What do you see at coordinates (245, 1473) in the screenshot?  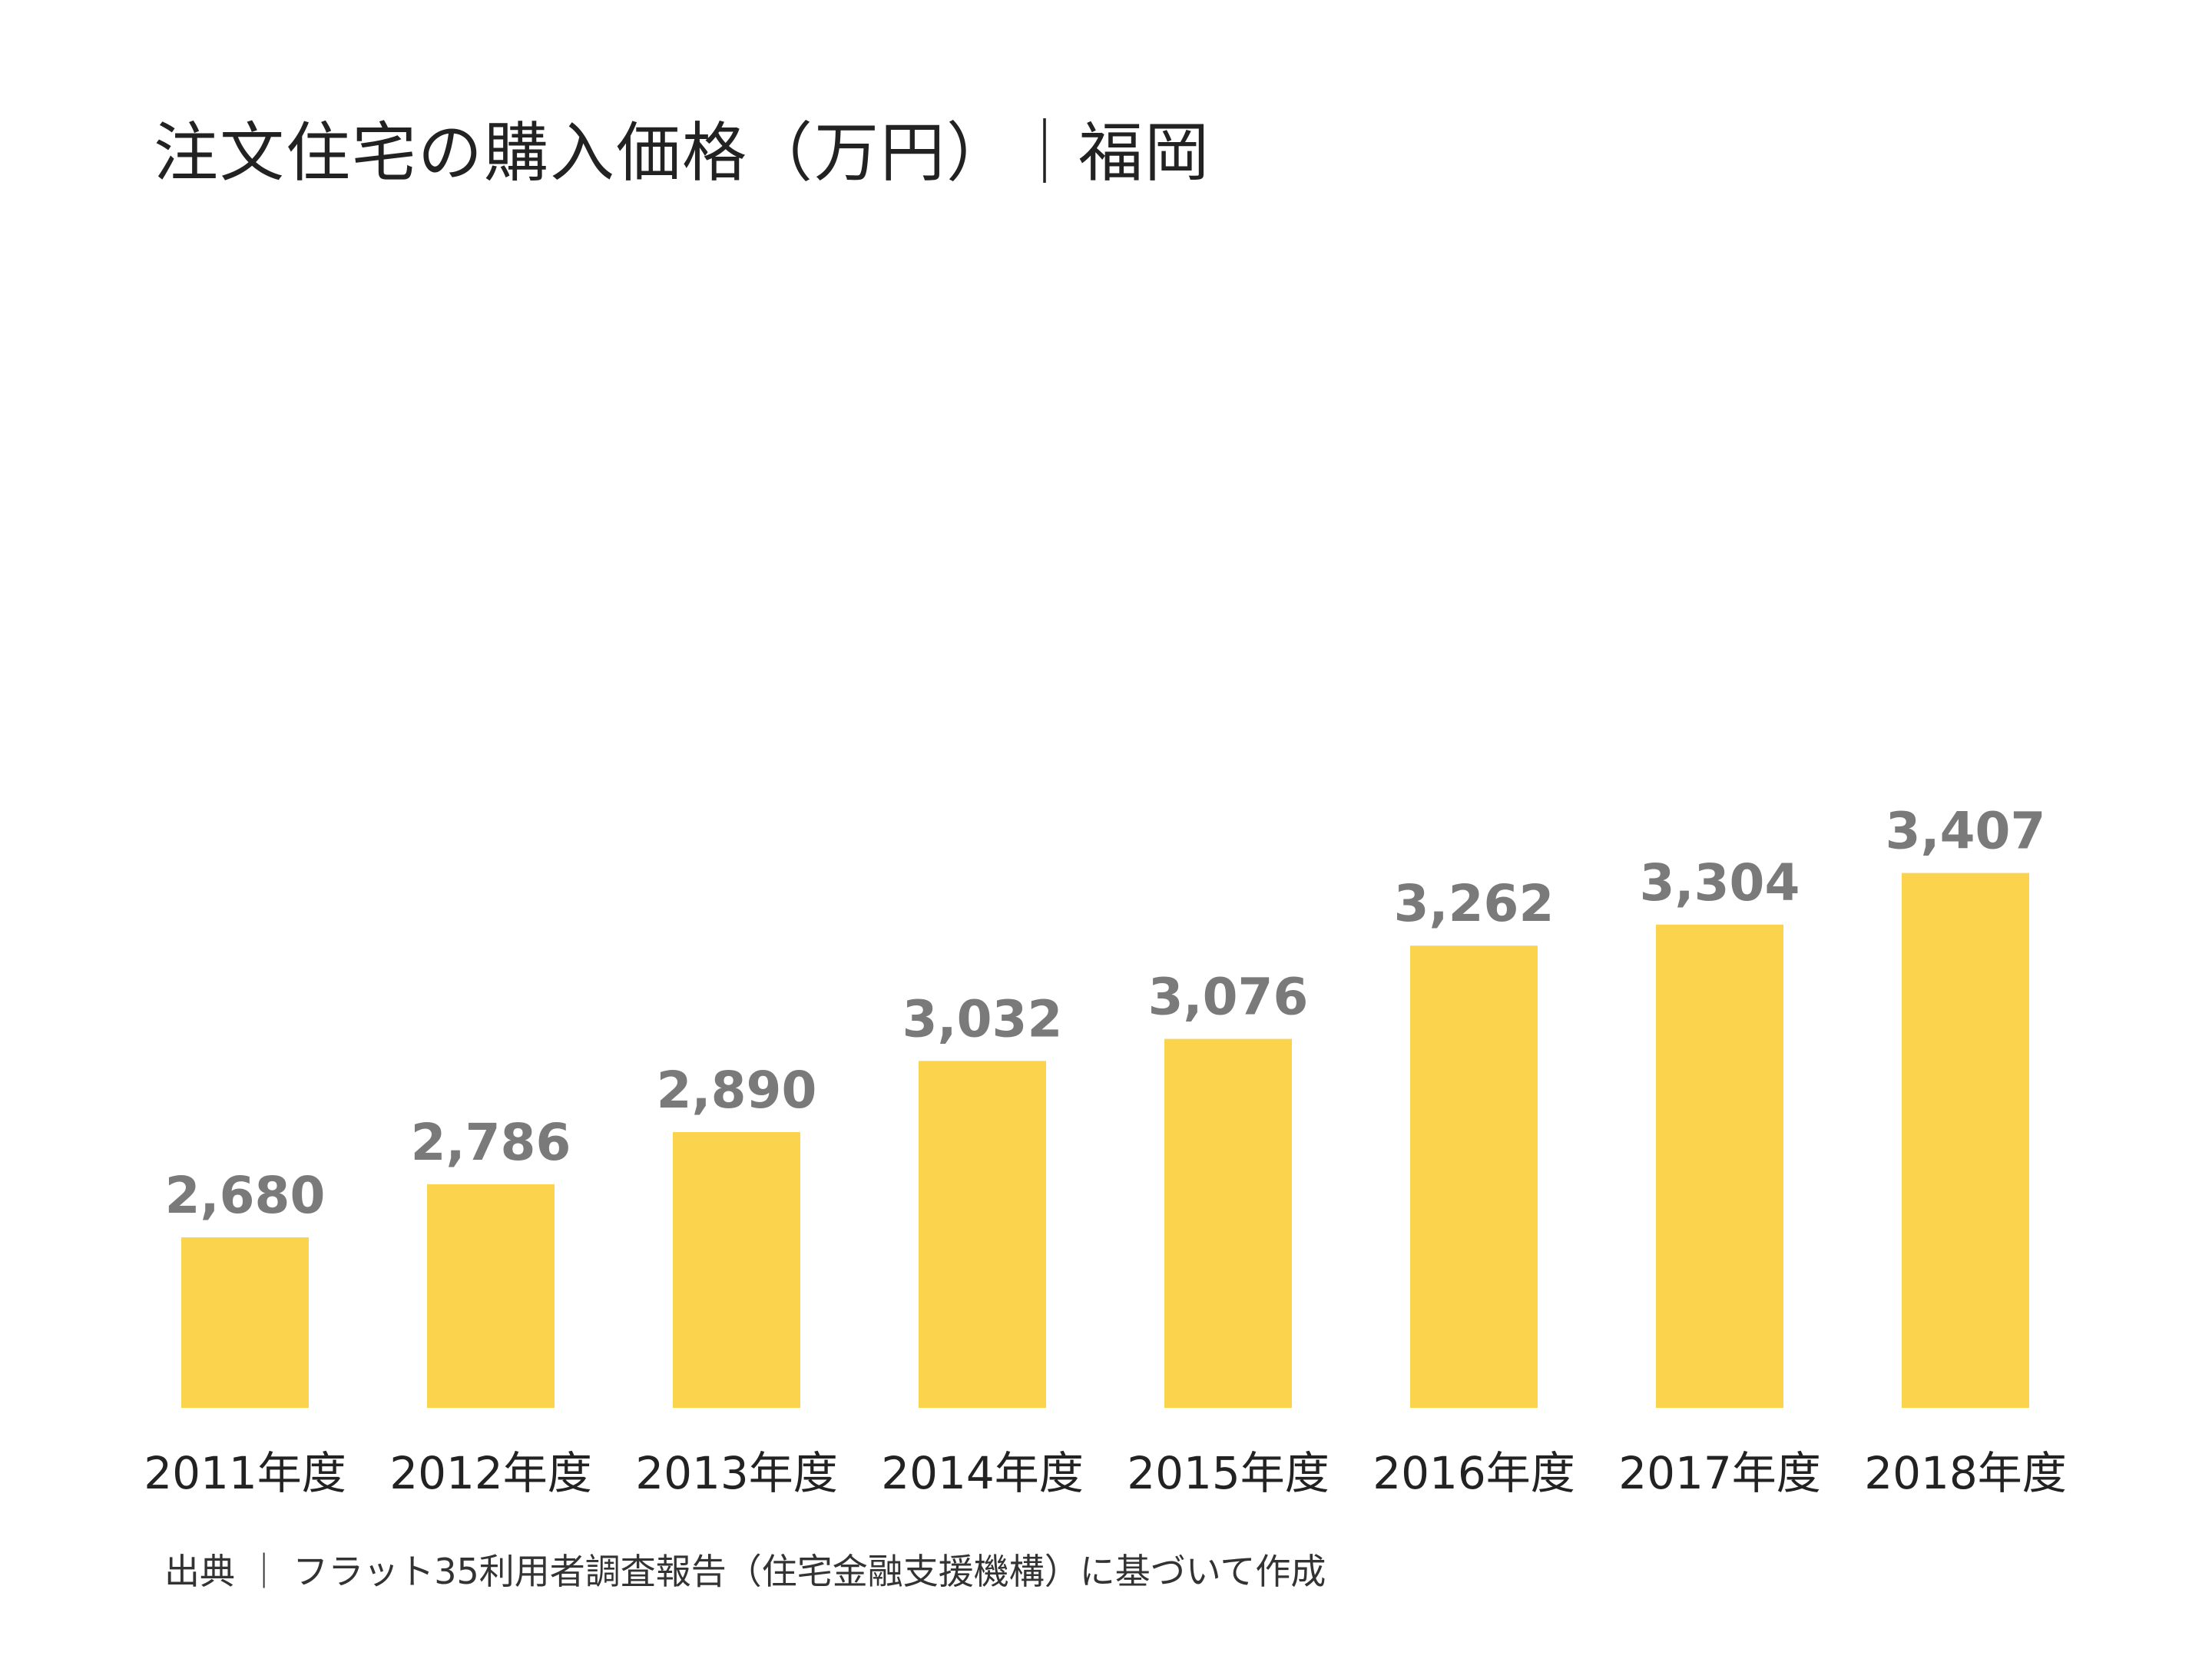 I see `category-label: 2011年度` at bounding box center [245, 1473].